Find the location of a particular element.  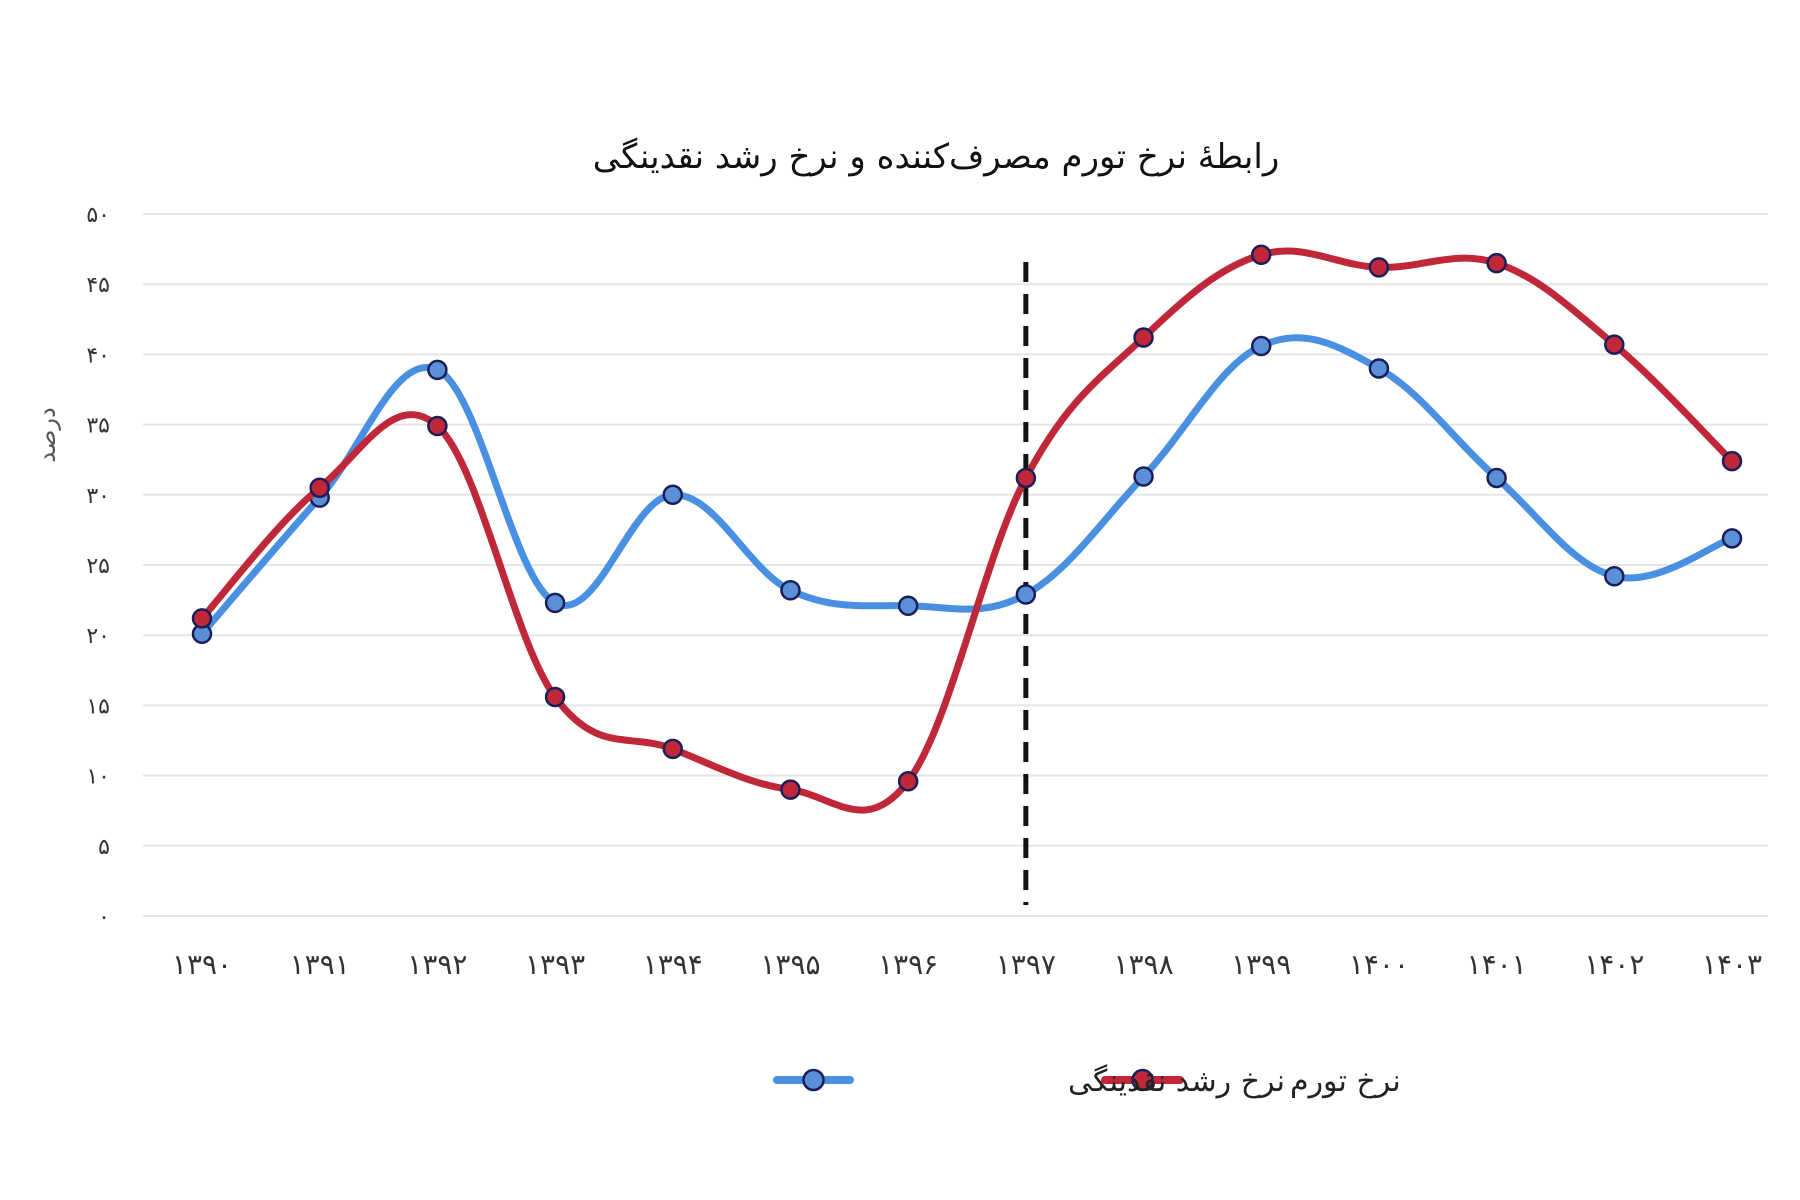

x-tick-label: ۱۴۰۱ is located at coordinates (1497, 964).